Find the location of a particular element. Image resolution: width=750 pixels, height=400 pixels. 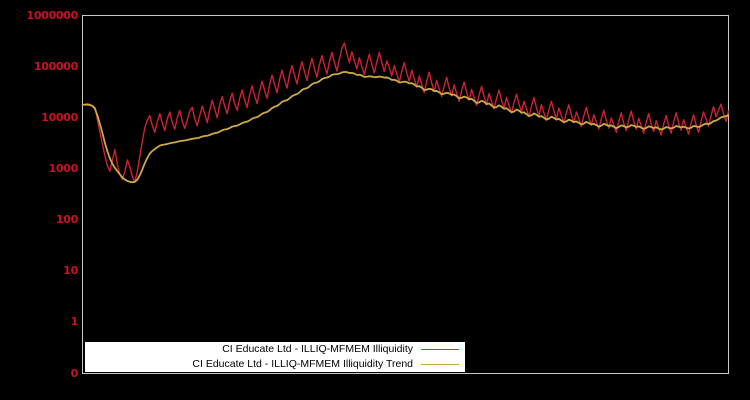

y-axis-tick-100000: 100000 is located at coordinates (55, 66).